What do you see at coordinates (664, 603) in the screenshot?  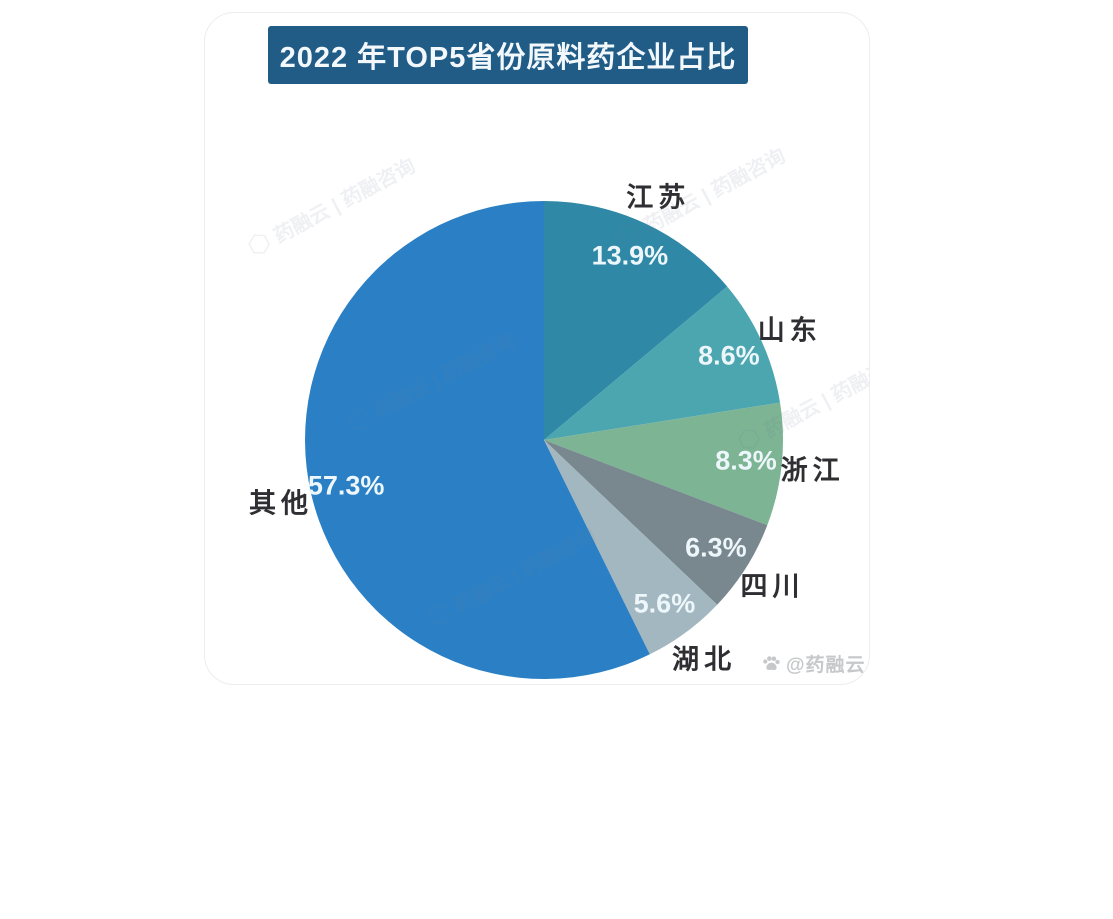 I see `slice-value-label: 5.6%` at bounding box center [664, 603].